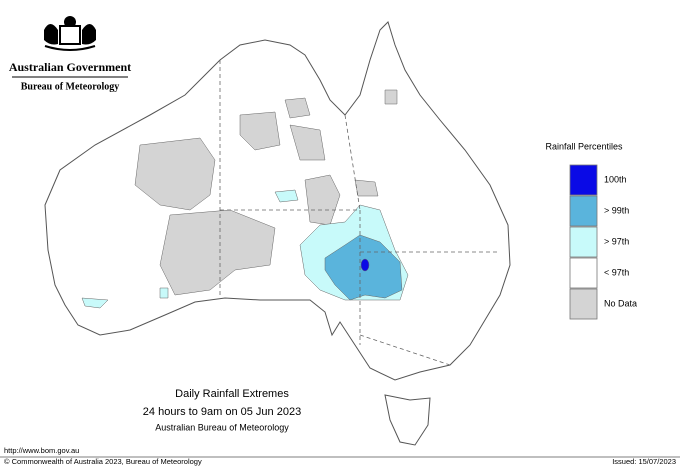  What do you see at coordinates (70, 86) in the screenshot?
I see `agency-name: Bureau of Meteorology` at bounding box center [70, 86].